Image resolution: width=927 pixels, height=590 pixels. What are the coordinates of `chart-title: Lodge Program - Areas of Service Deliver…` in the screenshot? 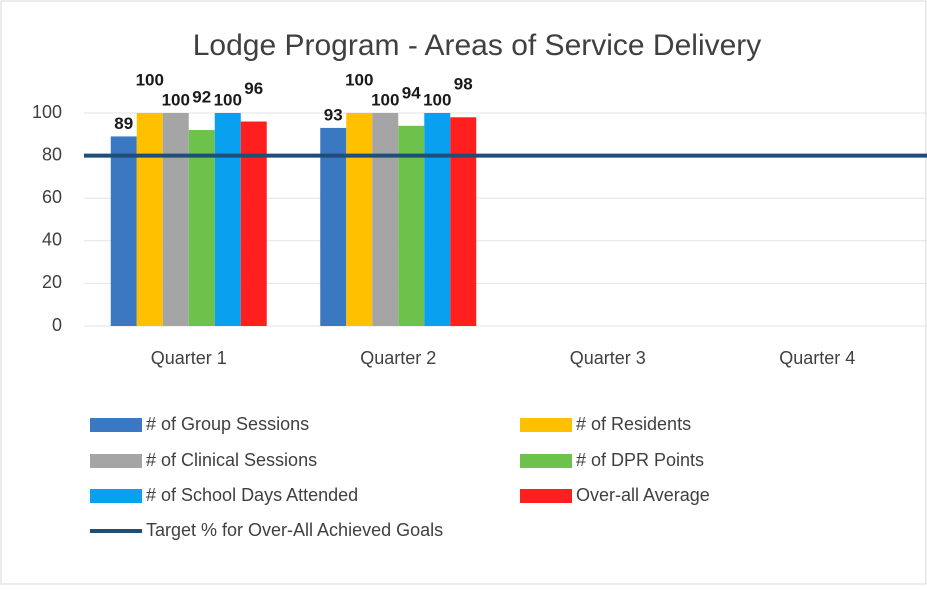 It's located at (477, 45).